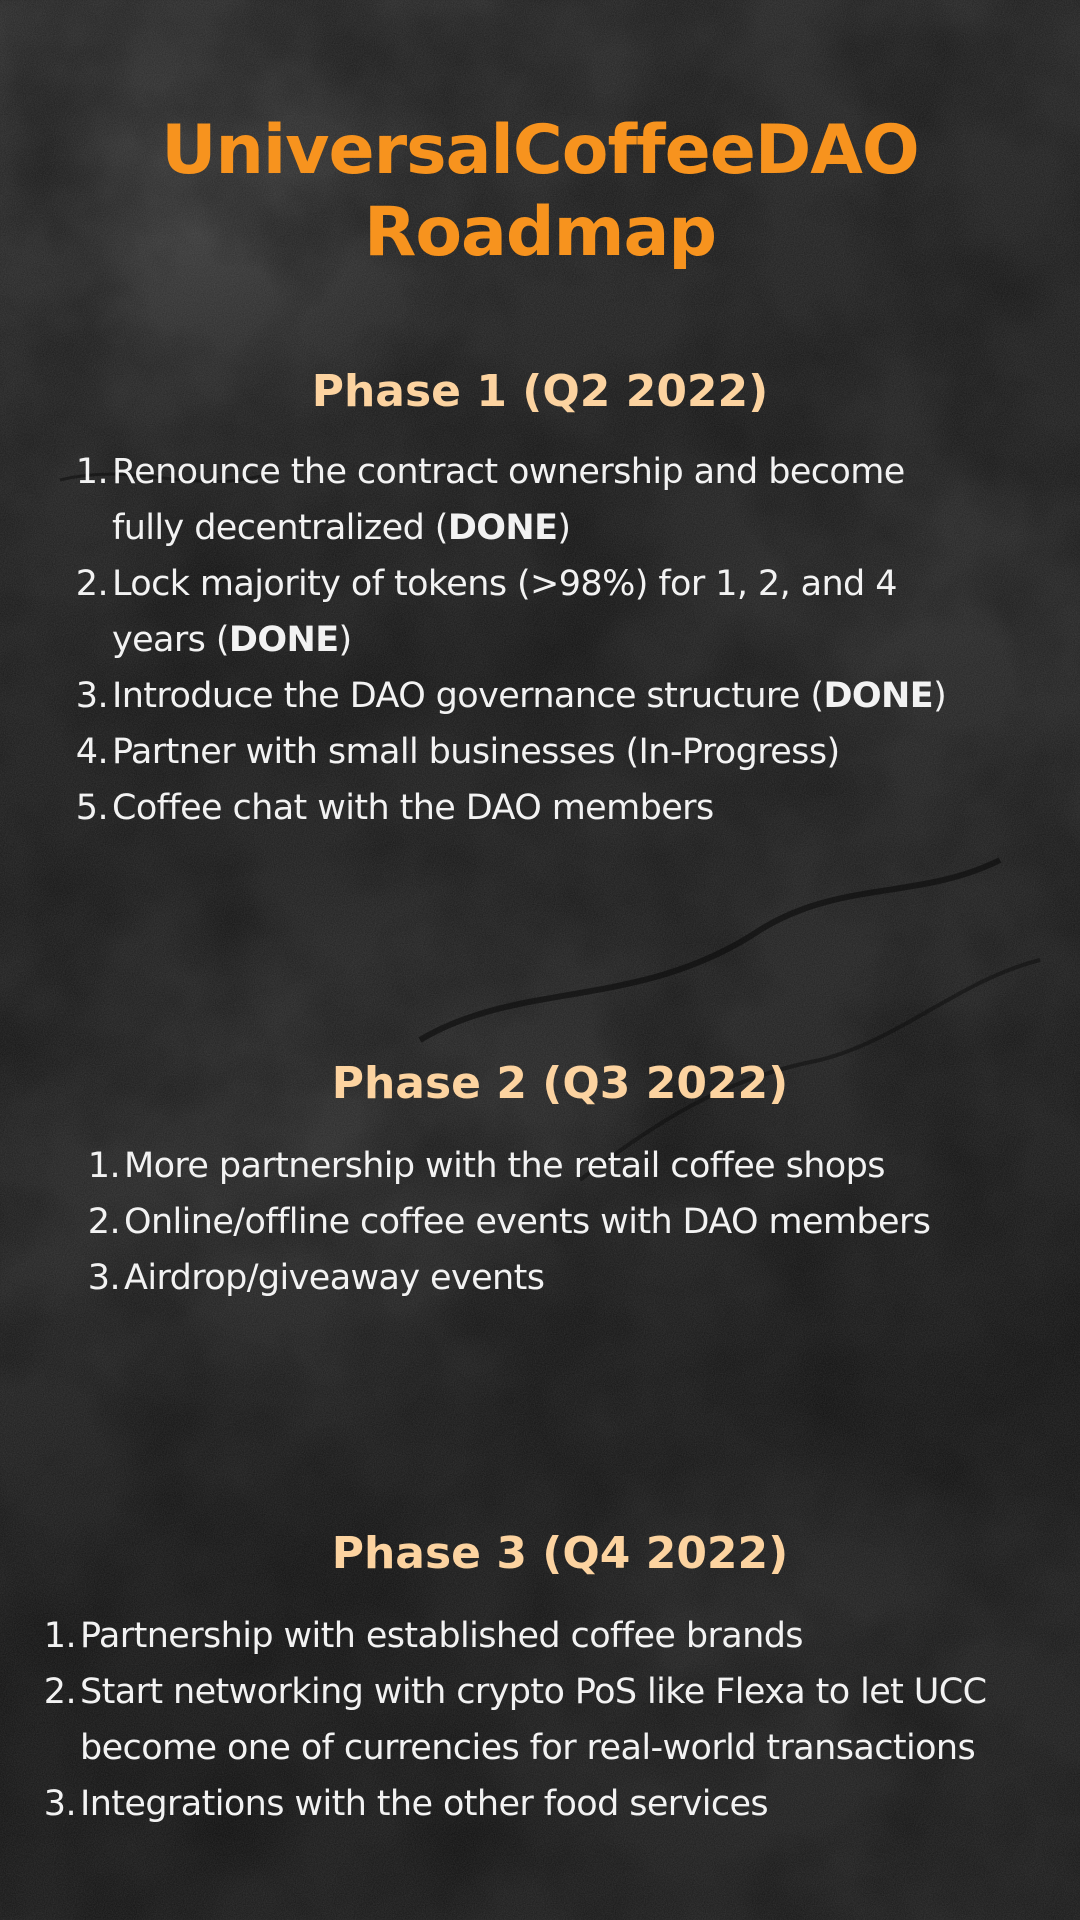 Image resolution: width=1080 pixels, height=1920 pixels. Describe the element at coordinates (92, 752) in the screenshot. I see `list-item-number: 4.` at that location.